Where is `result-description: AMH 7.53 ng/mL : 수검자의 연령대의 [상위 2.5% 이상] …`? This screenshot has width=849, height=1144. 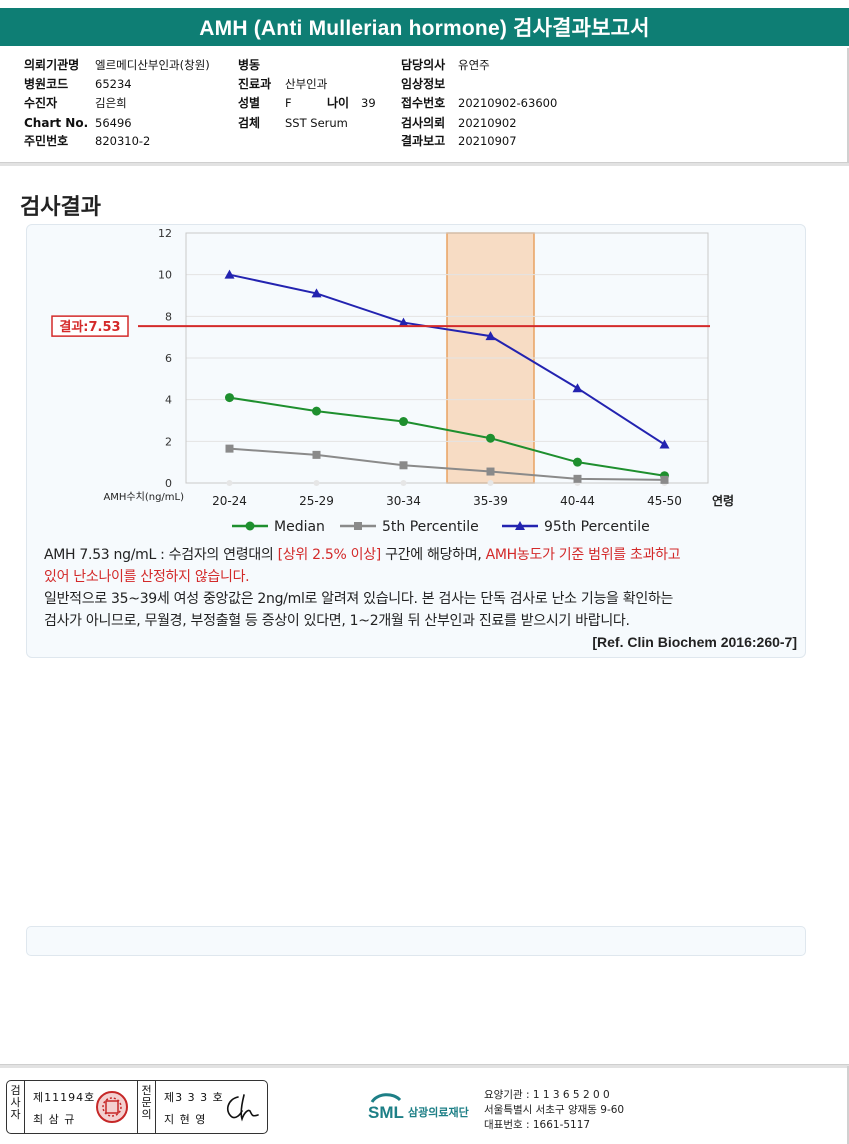
result-description: AMH 7.53 ng/mL : 수검자의 연령대의 [상위 2.5% 이상] … is located at coordinates (419, 588).